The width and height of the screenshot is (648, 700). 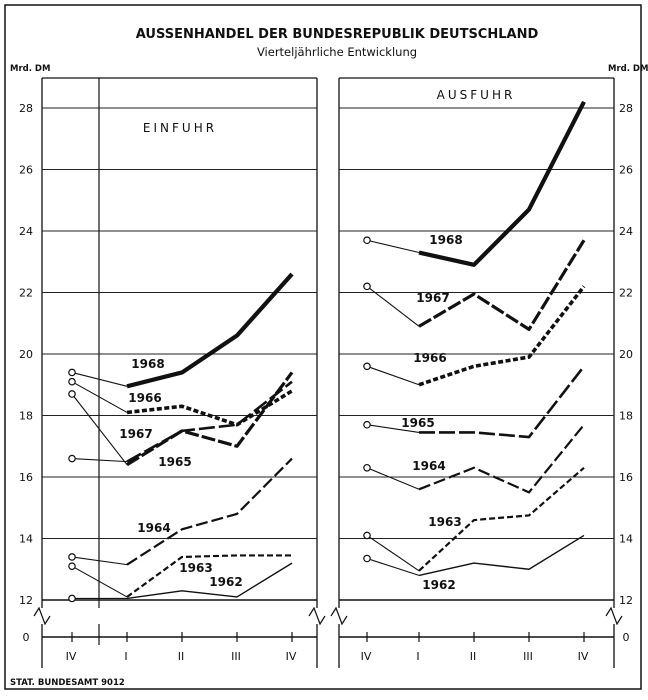 What do you see at coordinates (180, 128) in the screenshot?
I see `panel-label-einfuhr: EINFUHR` at bounding box center [180, 128].